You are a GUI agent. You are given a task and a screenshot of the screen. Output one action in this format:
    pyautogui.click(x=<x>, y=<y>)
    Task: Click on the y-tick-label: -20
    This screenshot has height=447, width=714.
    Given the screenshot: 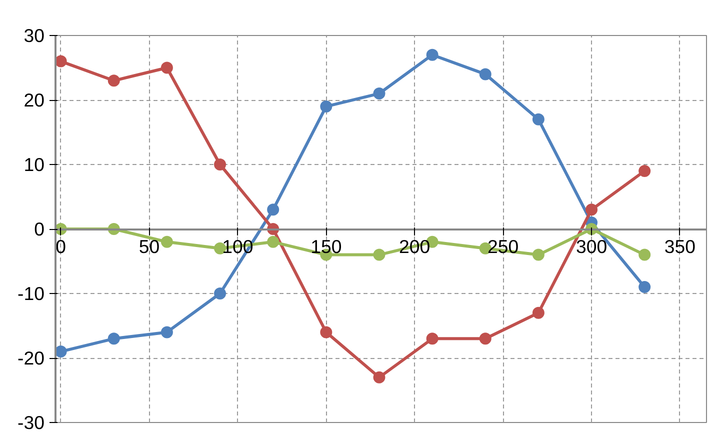 What is the action you would take?
    pyautogui.click(x=31, y=358)
    